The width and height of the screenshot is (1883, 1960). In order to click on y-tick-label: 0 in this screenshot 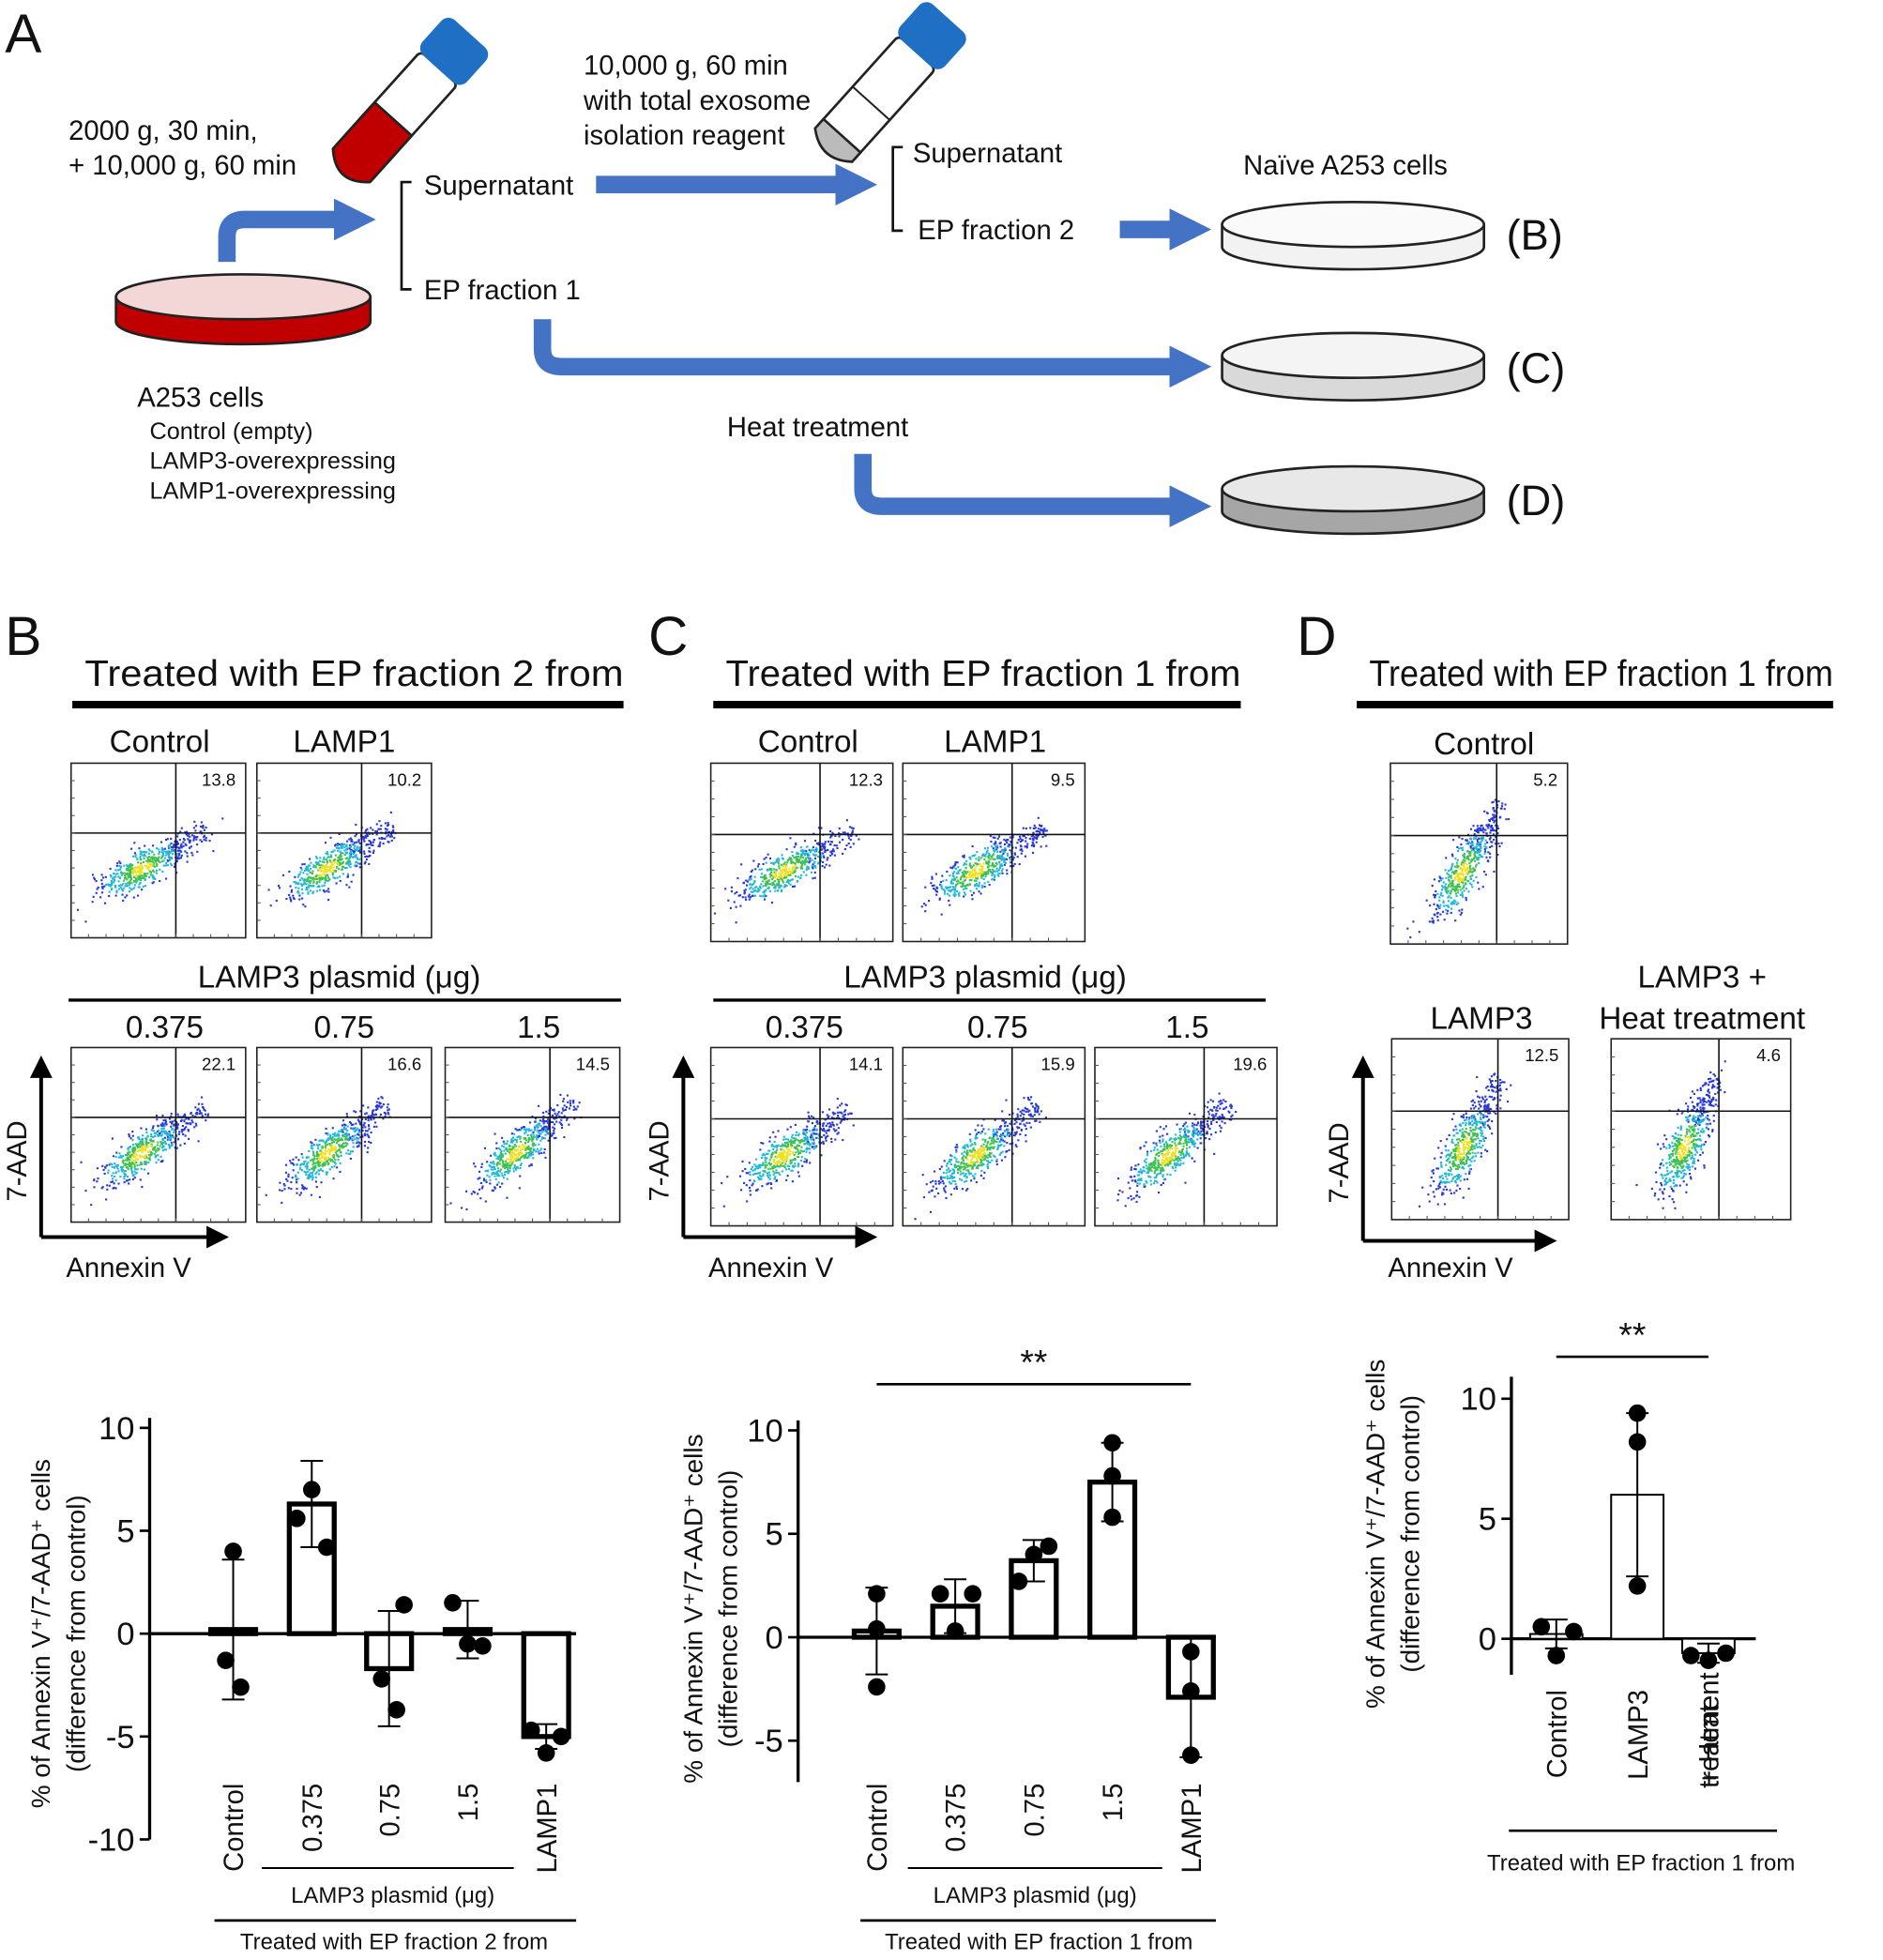, I will do `click(1487, 1640)`.